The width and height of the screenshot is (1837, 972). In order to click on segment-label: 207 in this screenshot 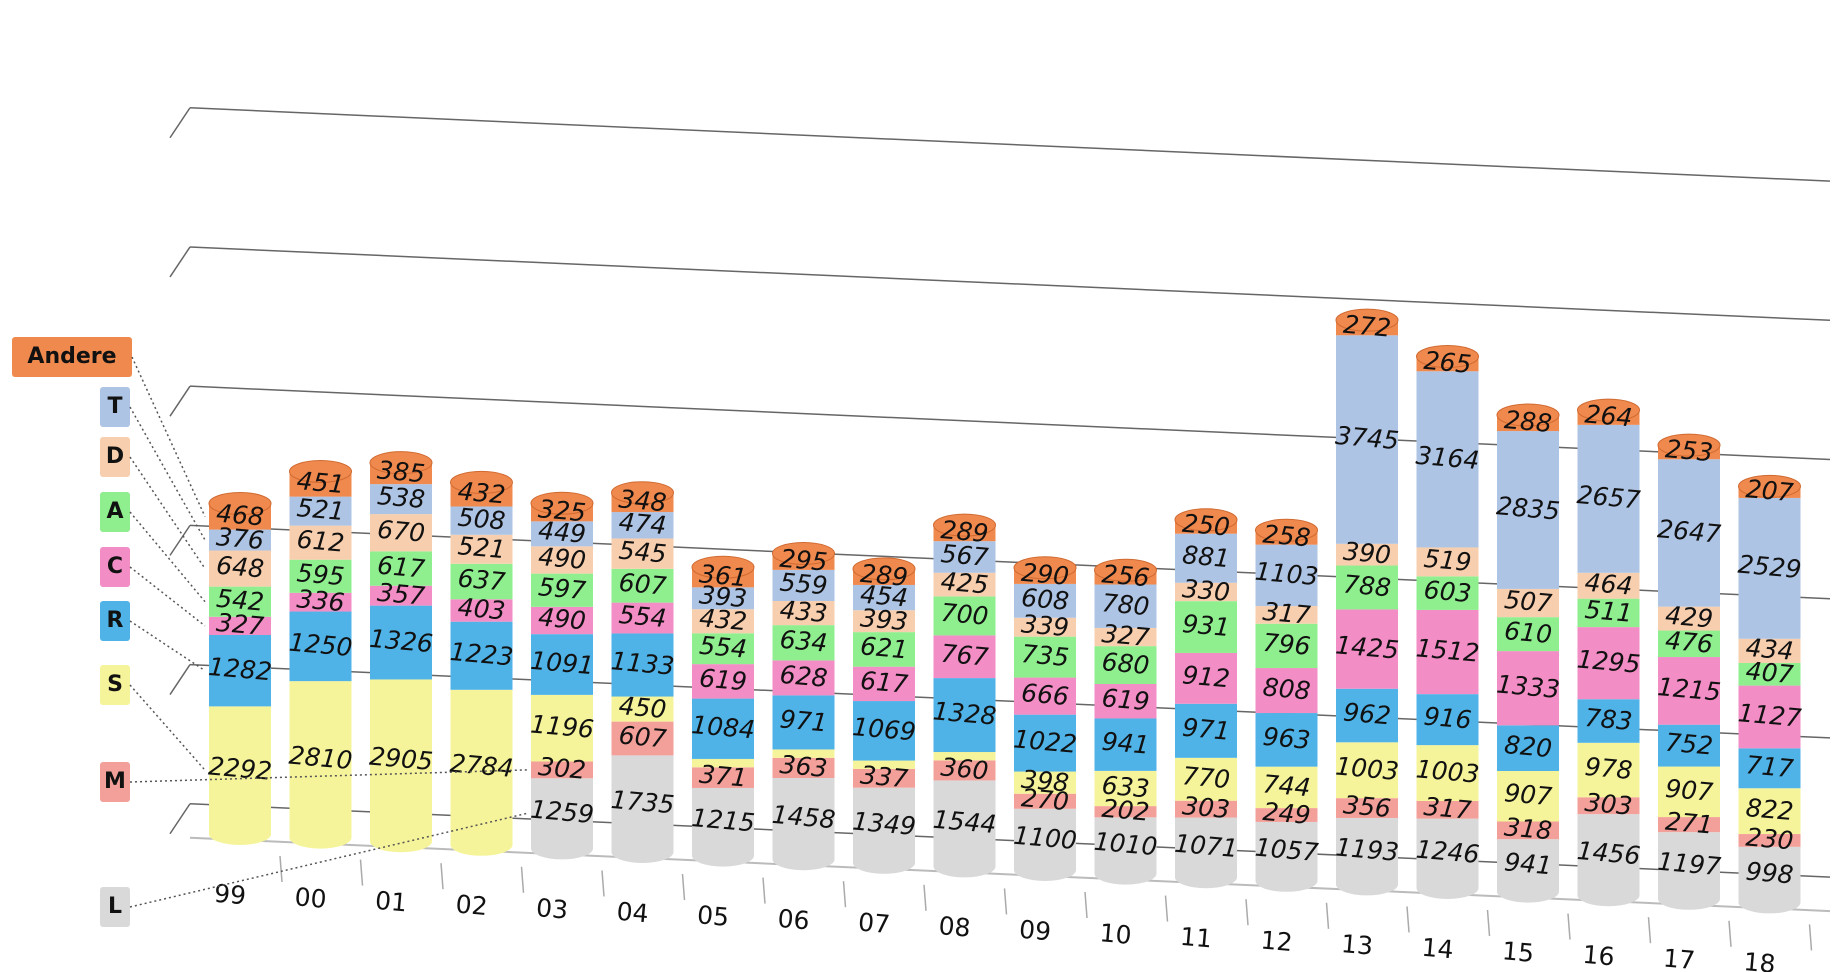, I will do `click(1770, 490)`.